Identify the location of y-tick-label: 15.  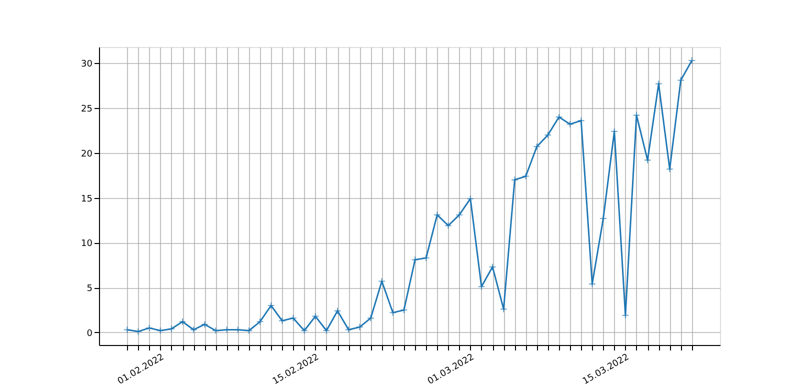
(86, 199).